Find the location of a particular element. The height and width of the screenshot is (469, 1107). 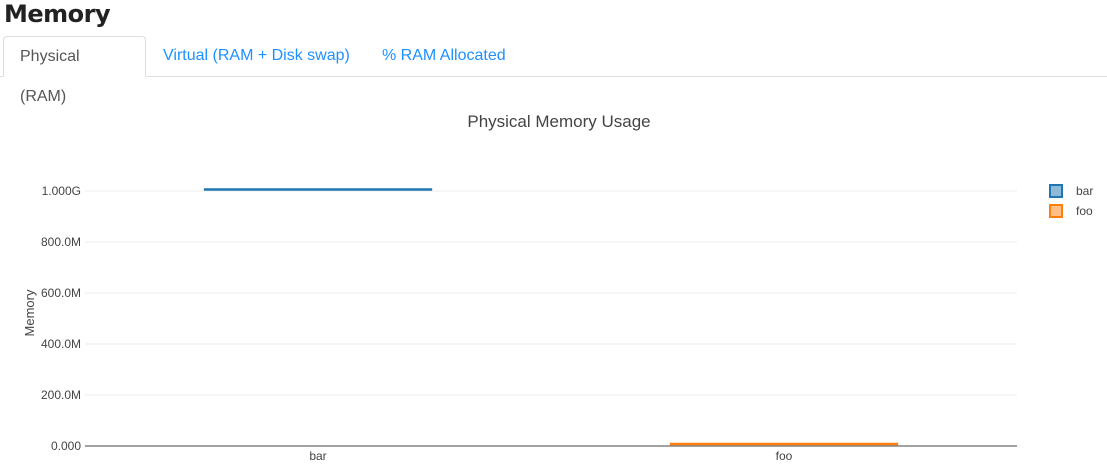

x-tick-label: foo is located at coordinates (784, 456).